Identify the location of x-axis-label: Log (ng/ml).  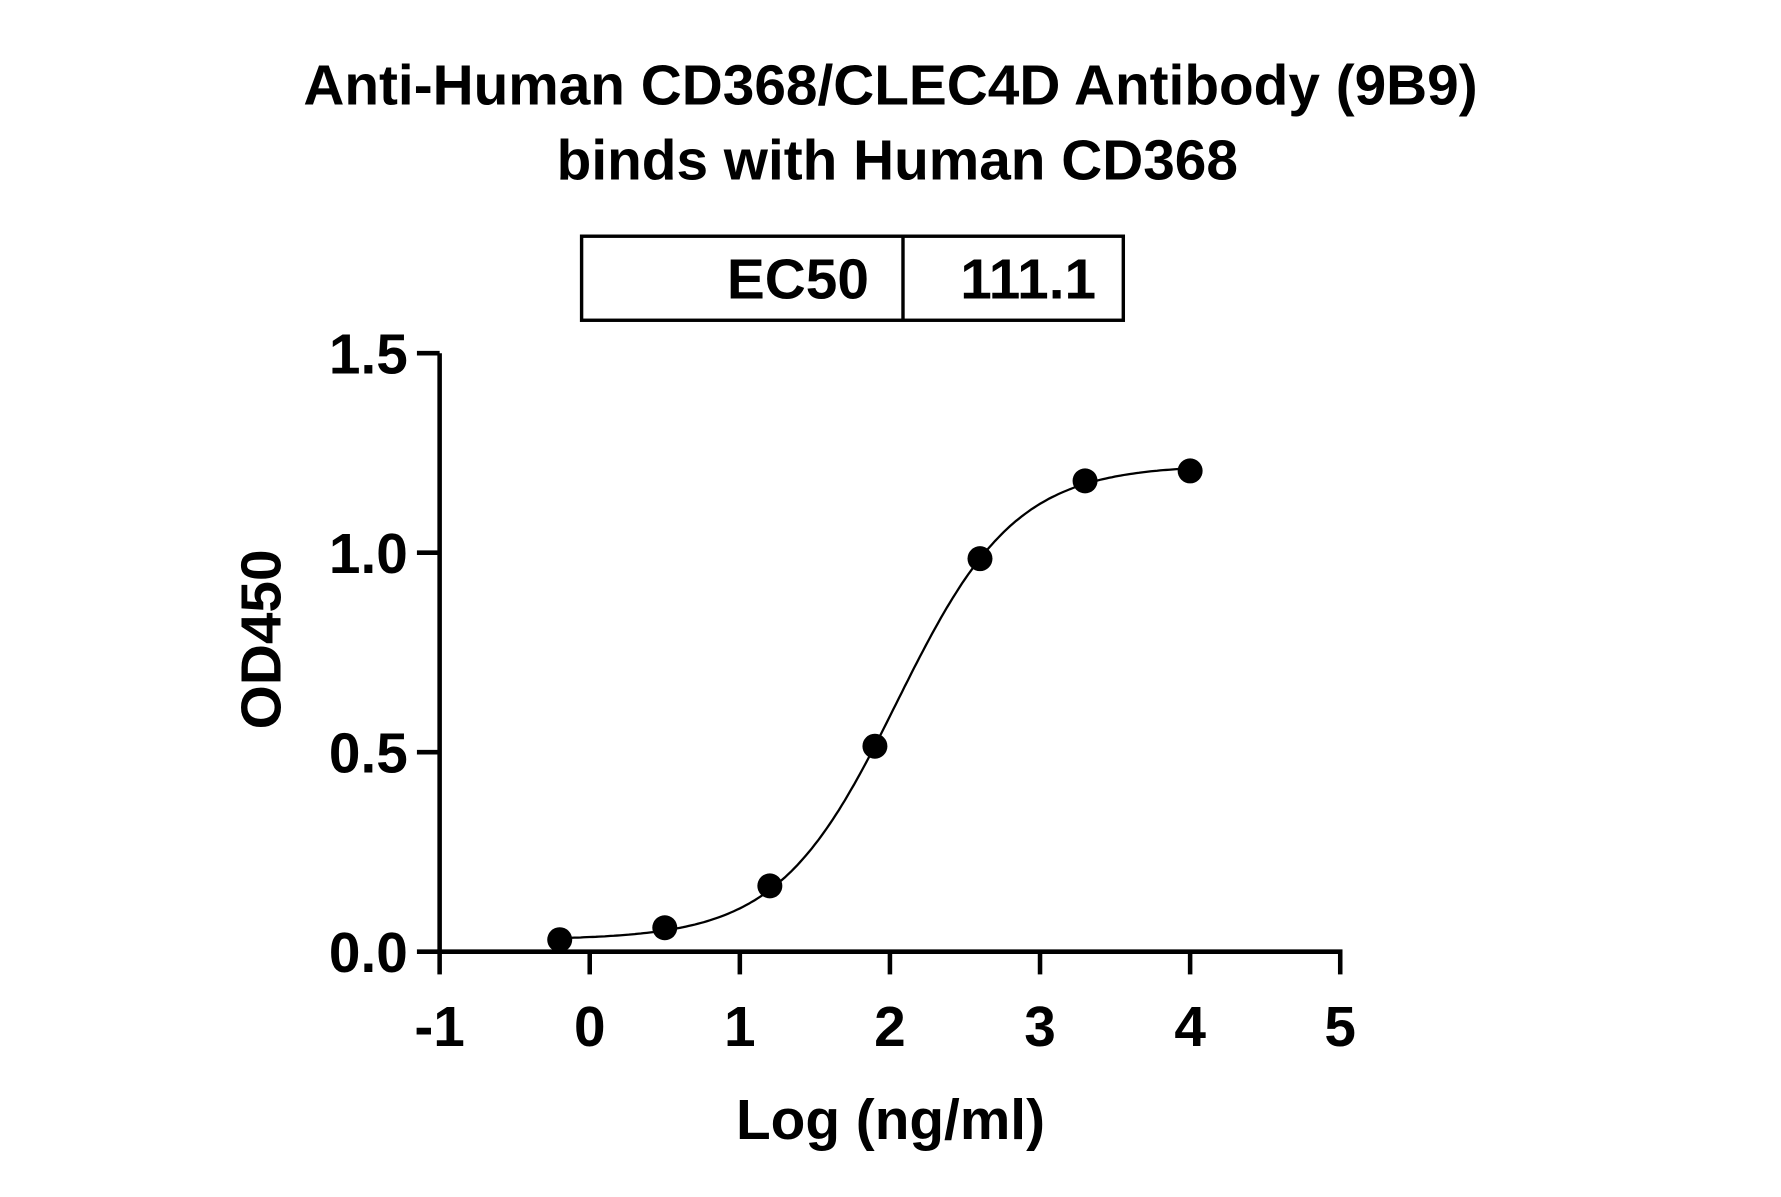
(890, 1120).